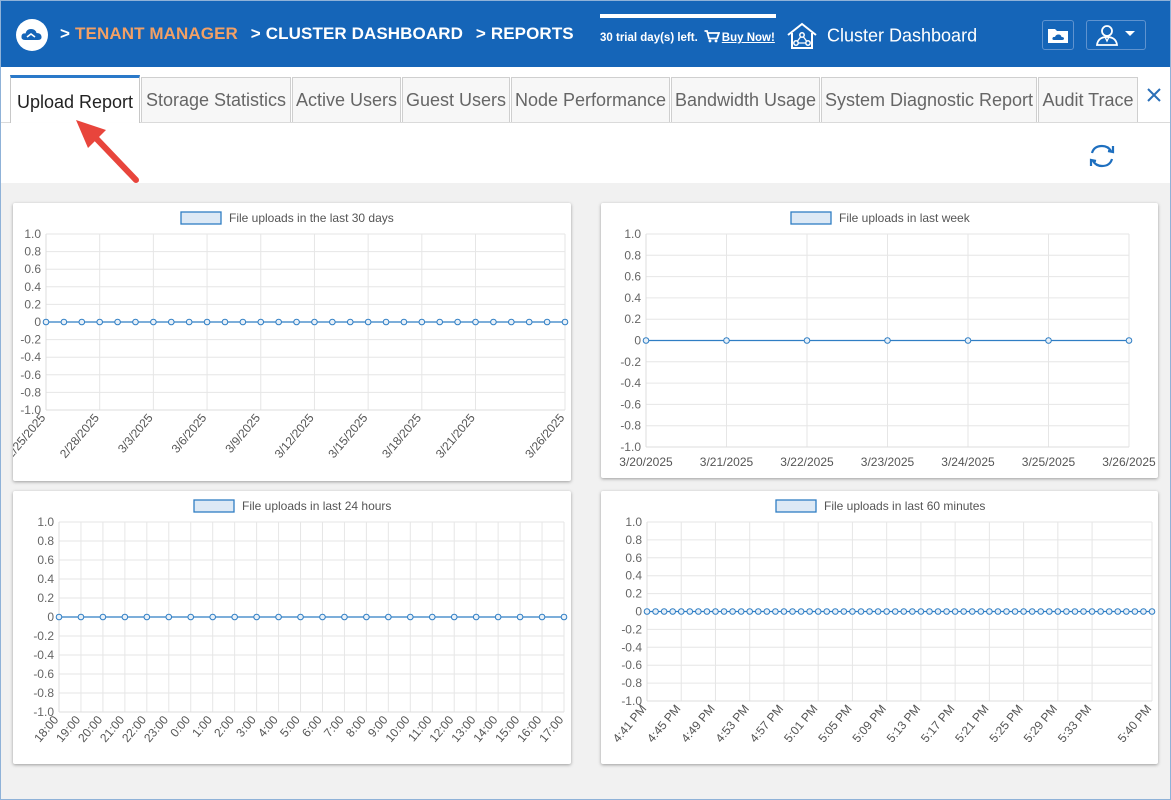 This screenshot has height=800, width=1171. Describe the element at coordinates (287, 218) in the screenshot. I see `chart-legend: File uploads in the last 30 days` at that location.